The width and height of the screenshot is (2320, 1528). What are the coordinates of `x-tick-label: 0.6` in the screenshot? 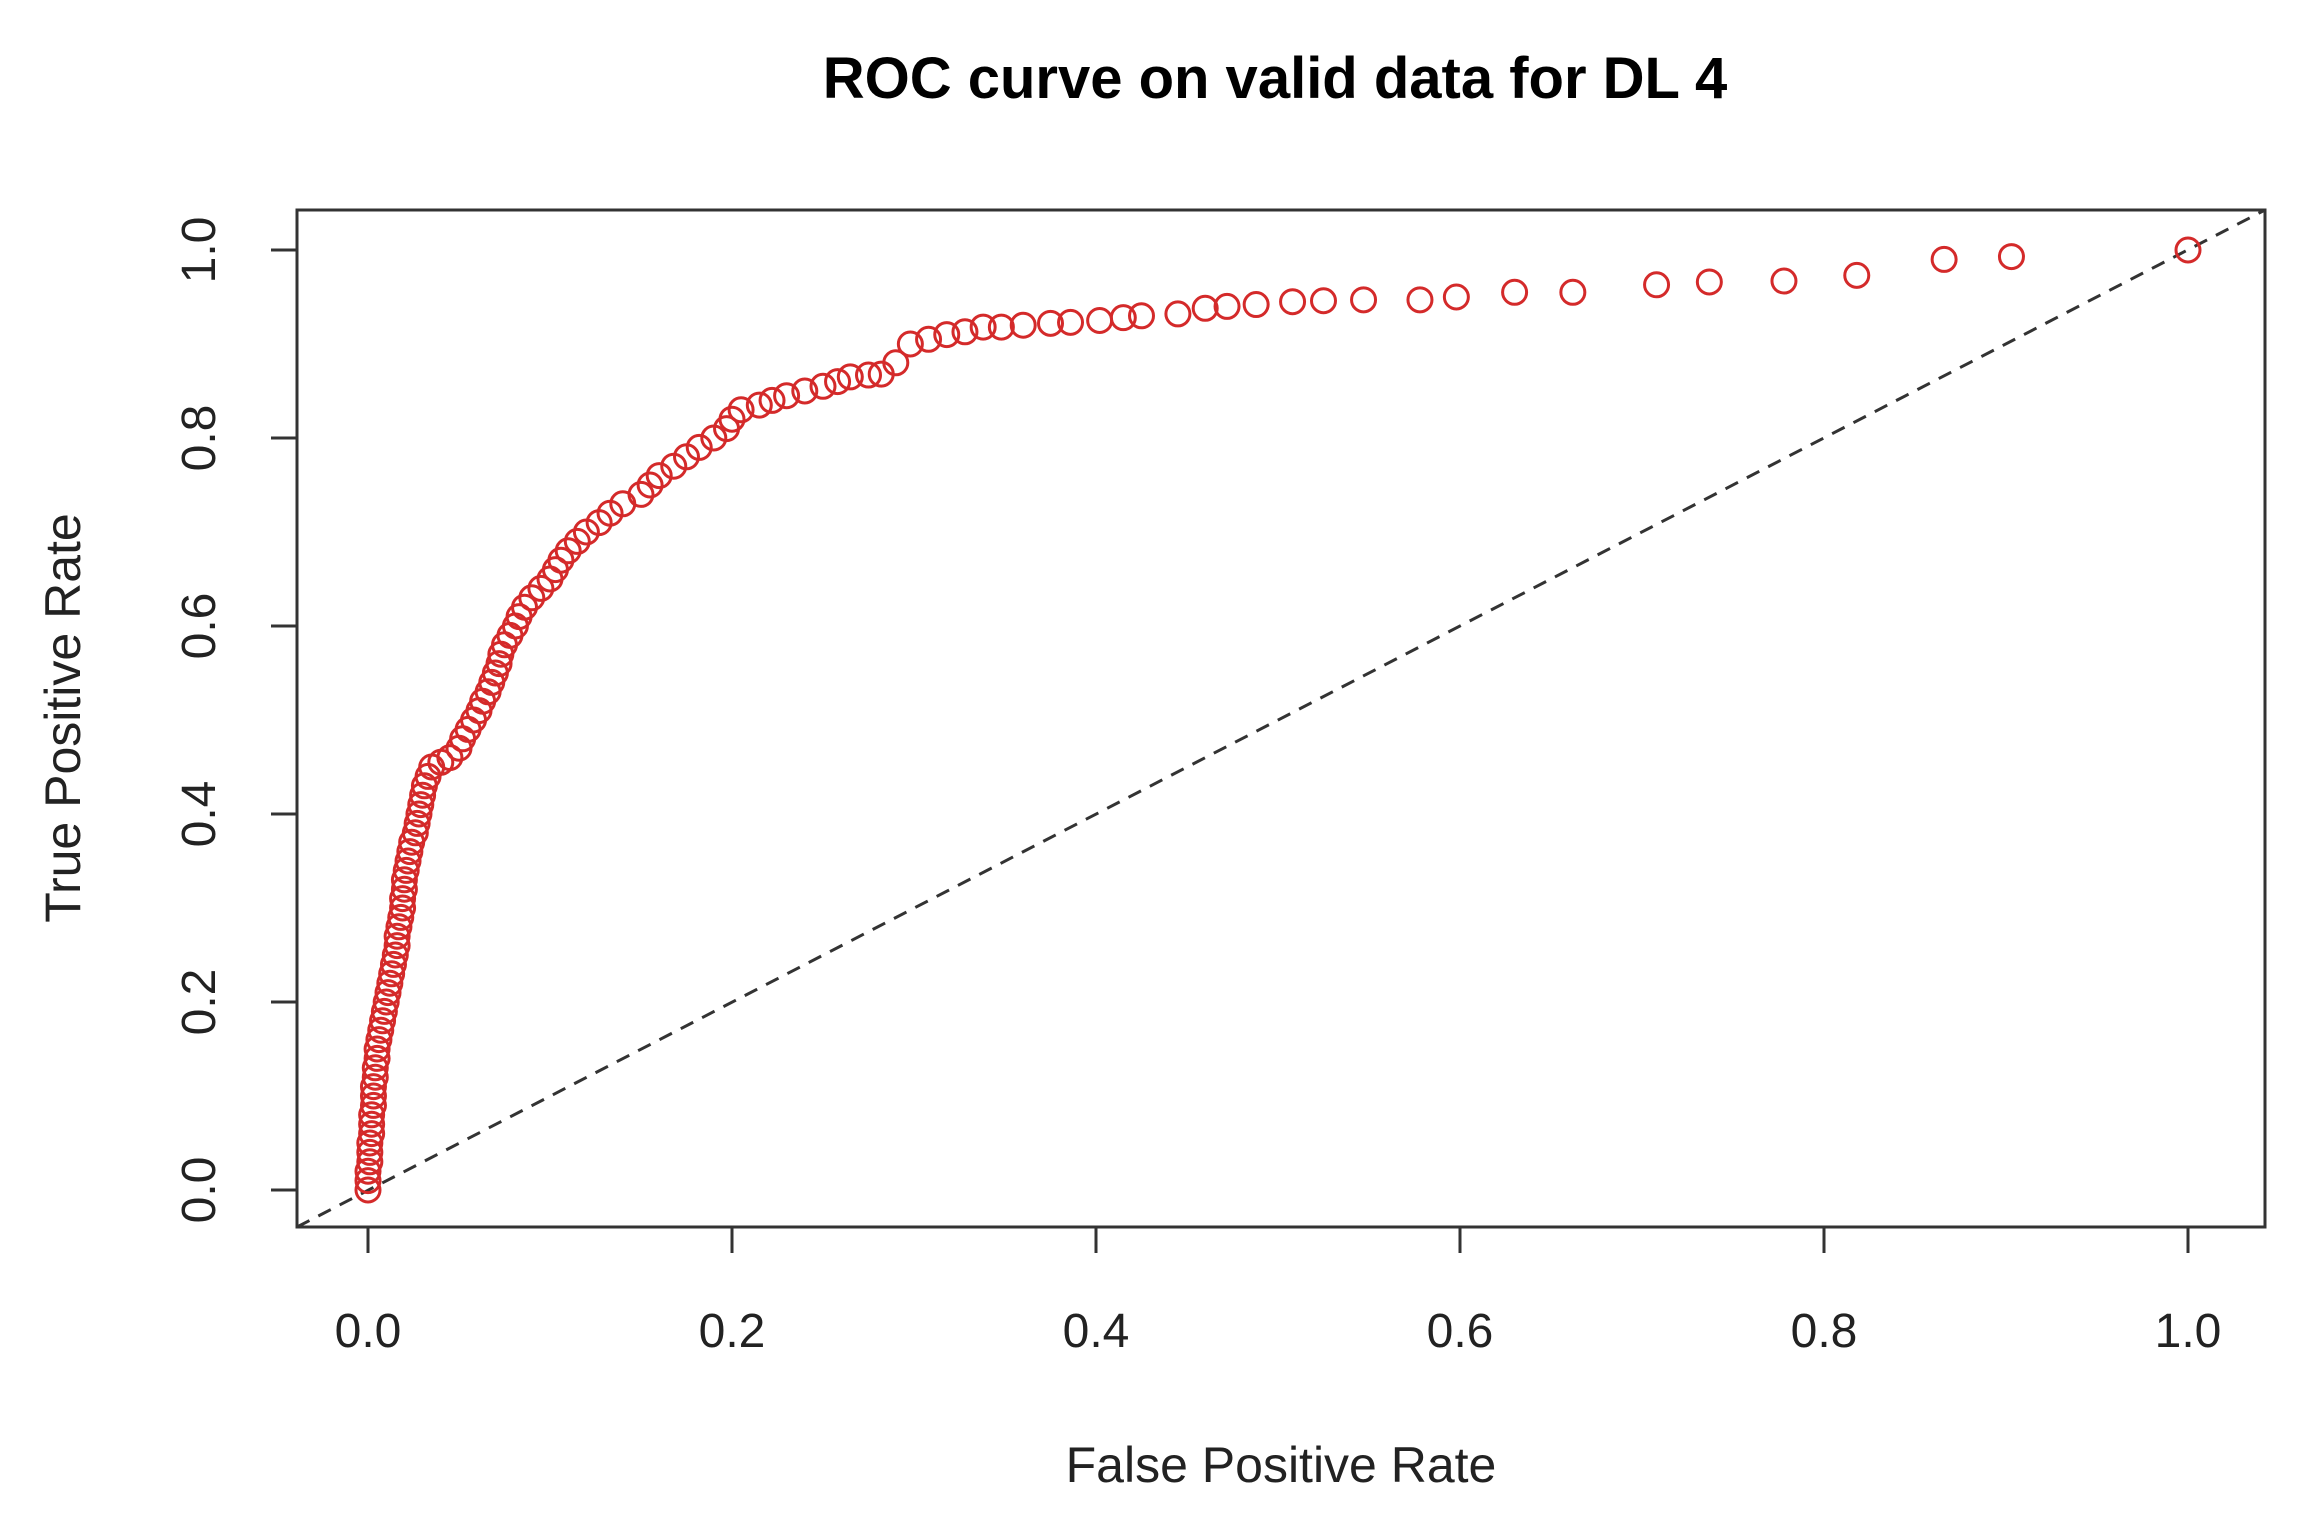 It's located at (1460, 1331).